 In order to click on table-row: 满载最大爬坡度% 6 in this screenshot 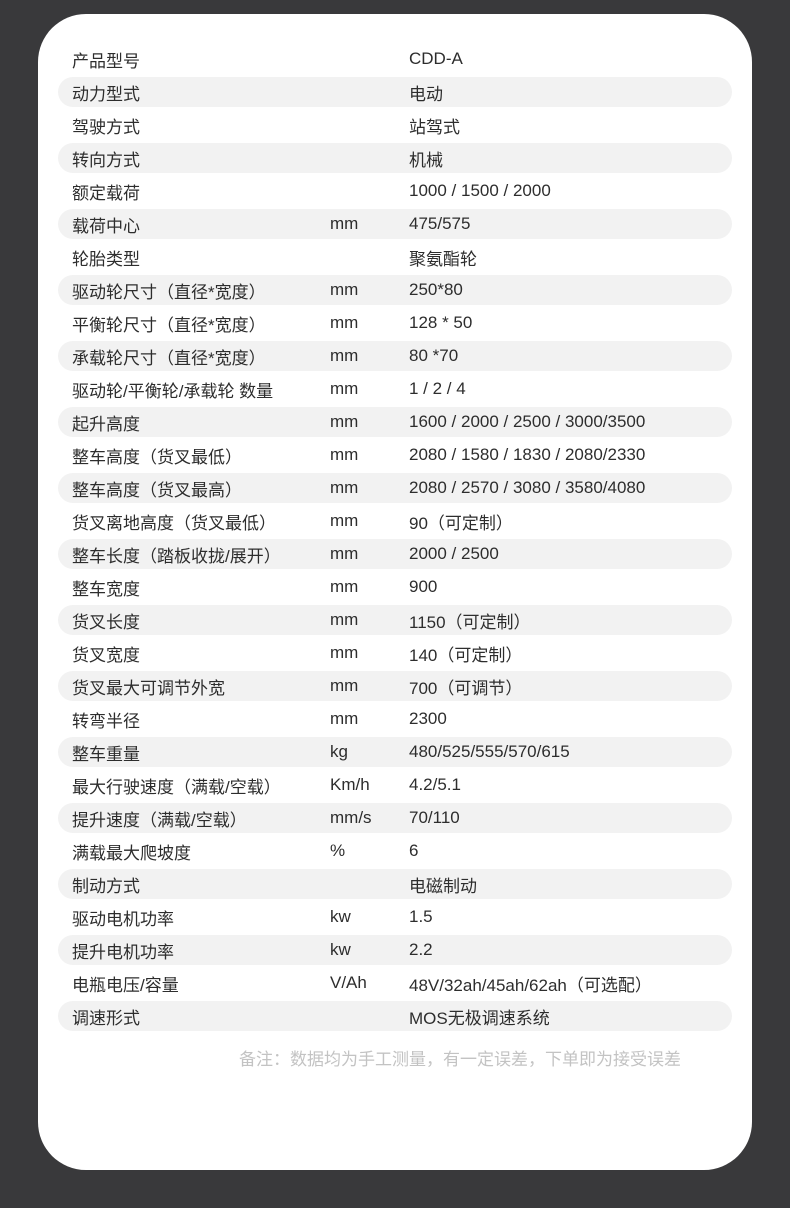, I will do `click(395, 851)`.